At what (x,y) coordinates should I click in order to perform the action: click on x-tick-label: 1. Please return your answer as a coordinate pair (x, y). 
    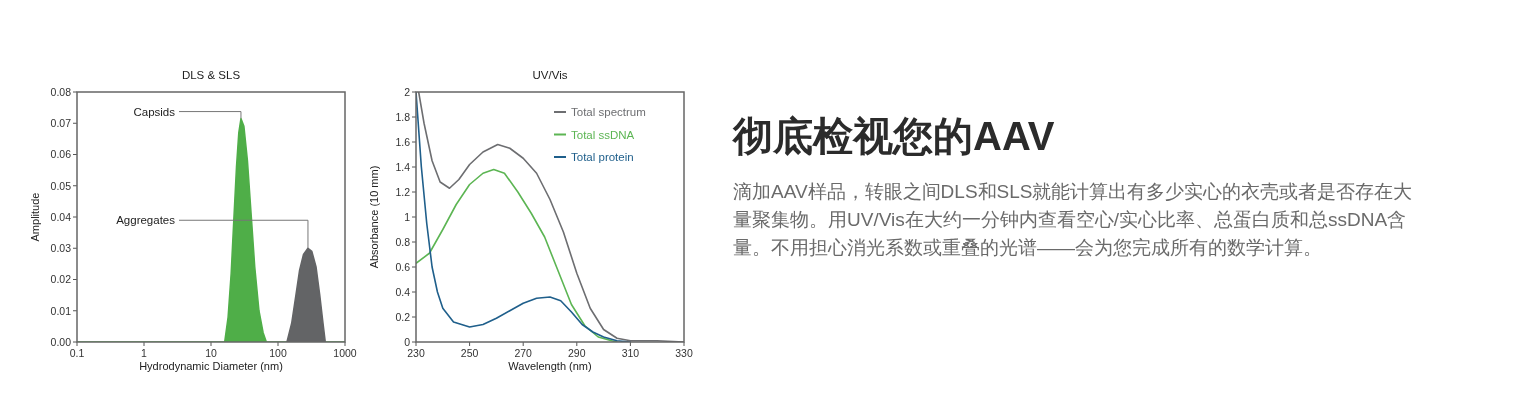
    Looking at the image, I should click on (144, 353).